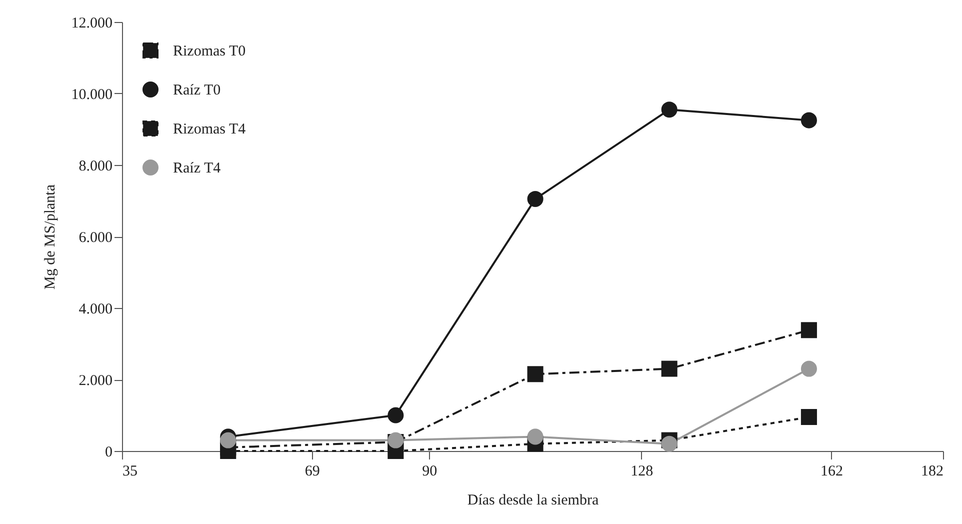  What do you see at coordinates (932, 472) in the screenshot?
I see `x-tick-label: 182` at bounding box center [932, 472].